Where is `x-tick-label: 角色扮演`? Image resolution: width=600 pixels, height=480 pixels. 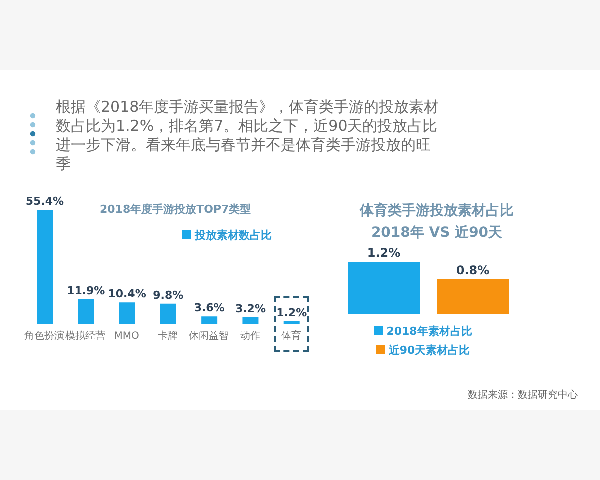
x-tick-label: 角色扮演 is located at coordinates (44, 336).